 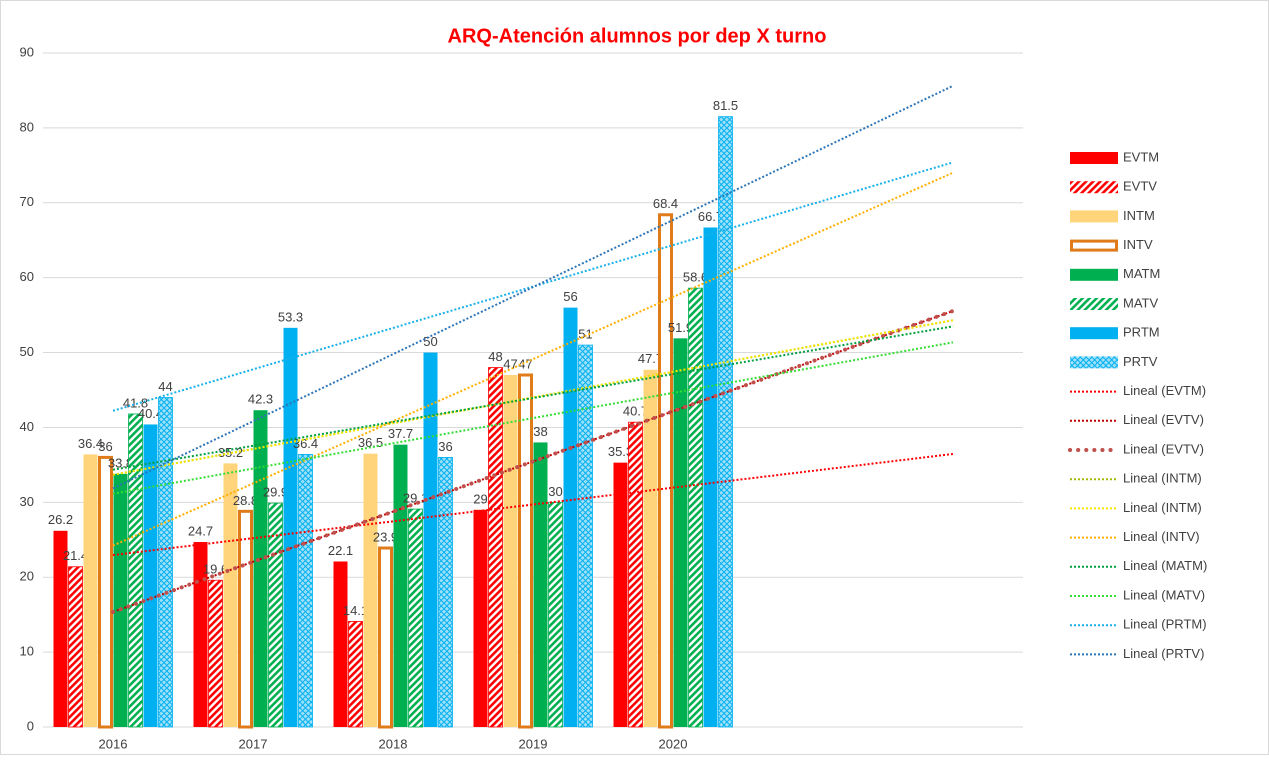 I want to click on x-tick-label: 2016, so click(x=113, y=743).